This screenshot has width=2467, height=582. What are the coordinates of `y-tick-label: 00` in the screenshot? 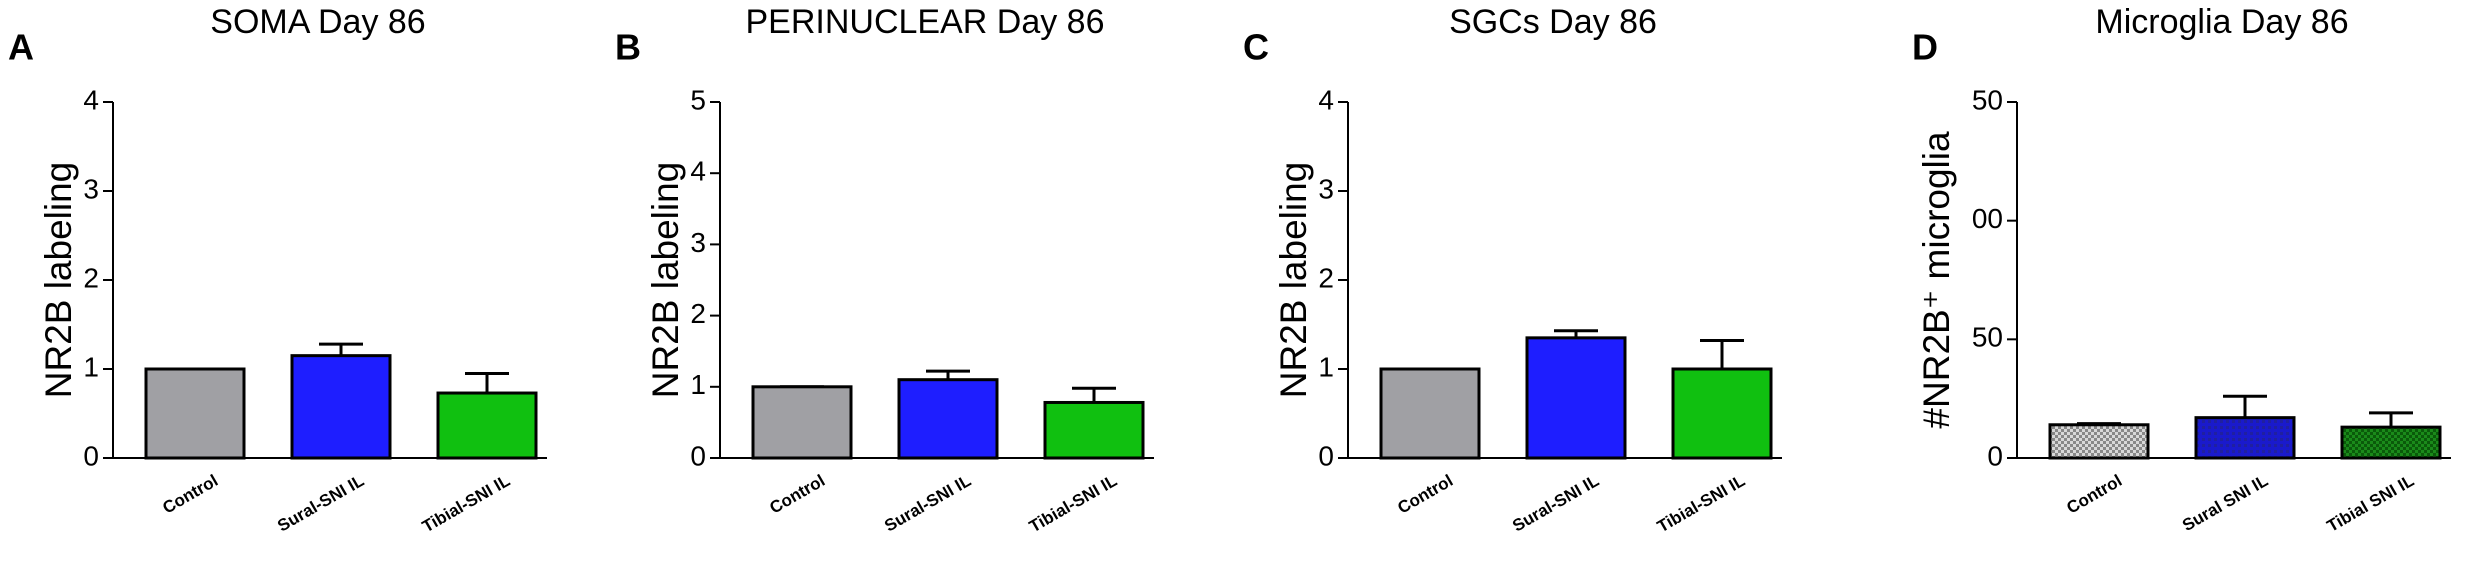 It's located at (1987, 218).